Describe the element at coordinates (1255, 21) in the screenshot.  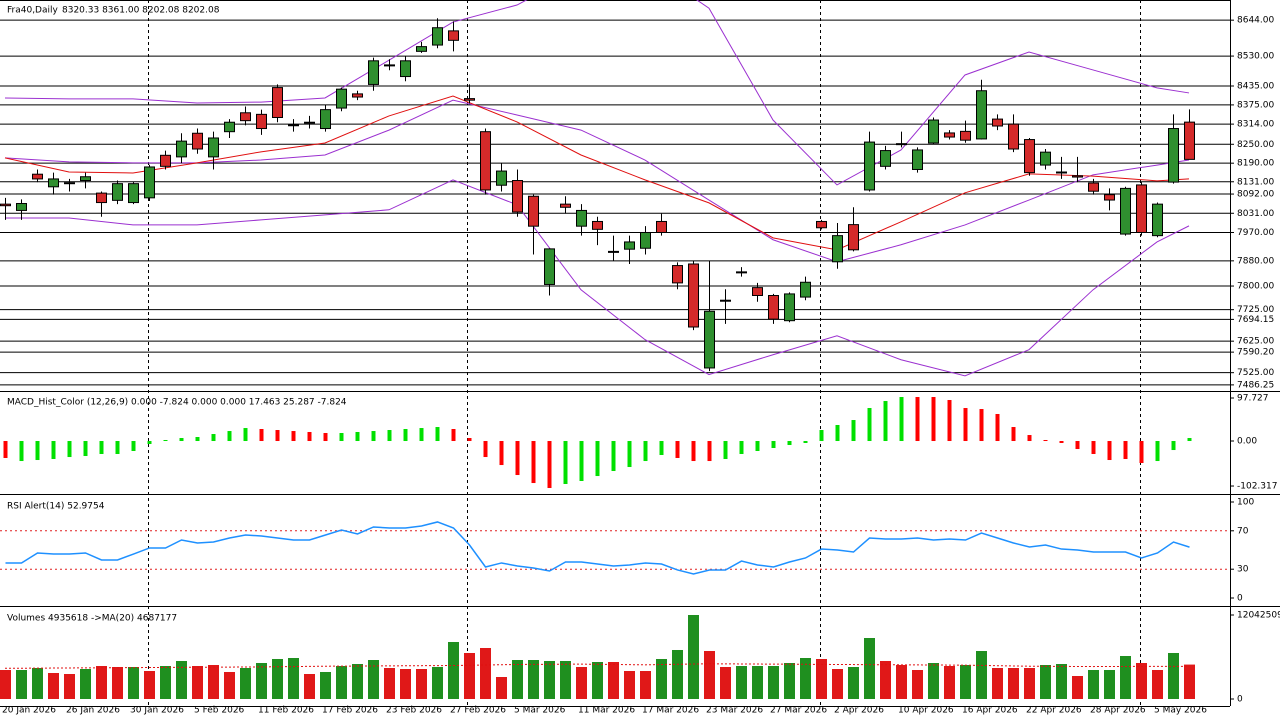
I see `y-tick-label: 8644.00` at that location.